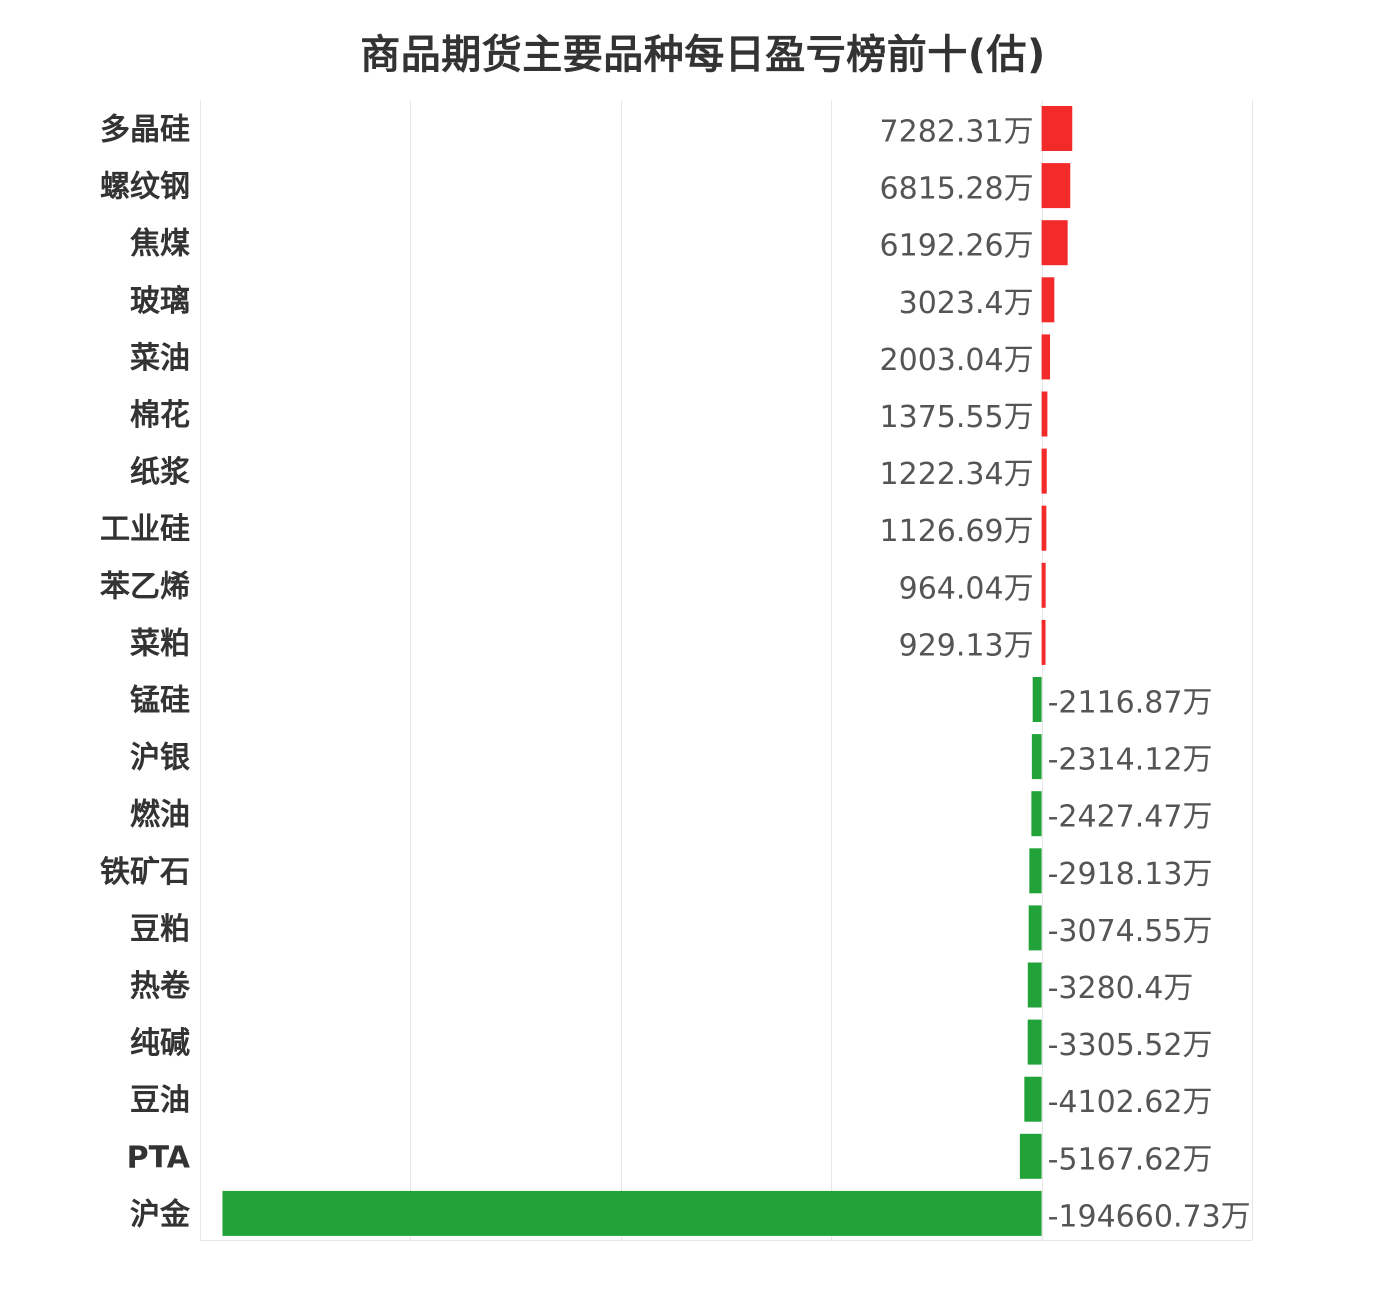  I want to click on category-label: 苯乙烯, so click(145, 586).